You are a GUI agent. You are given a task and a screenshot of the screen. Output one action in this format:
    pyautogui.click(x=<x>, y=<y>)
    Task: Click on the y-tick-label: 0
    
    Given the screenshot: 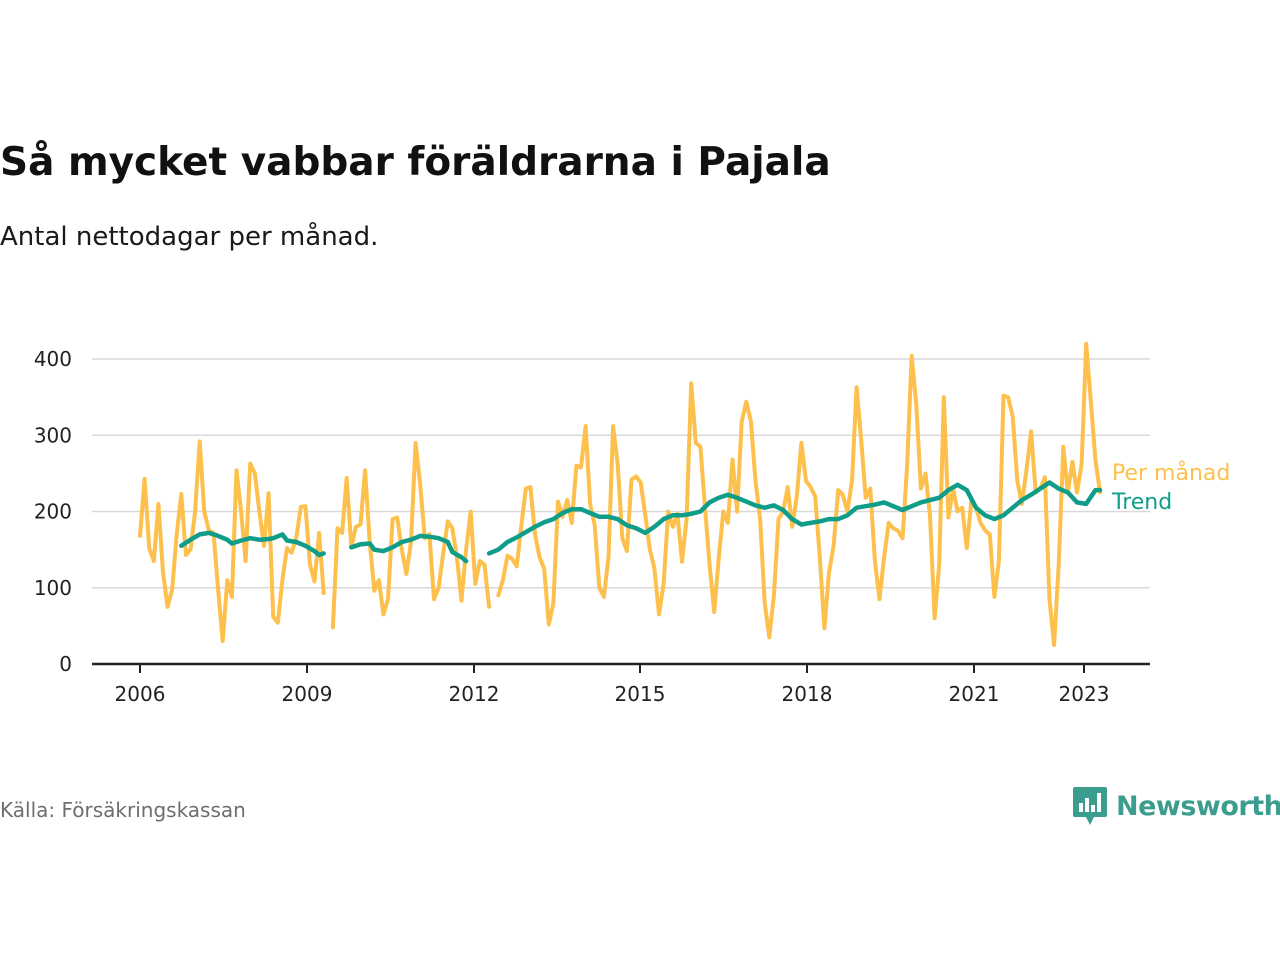 What is the action you would take?
    pyautogui.click(x=65, y=664)
    